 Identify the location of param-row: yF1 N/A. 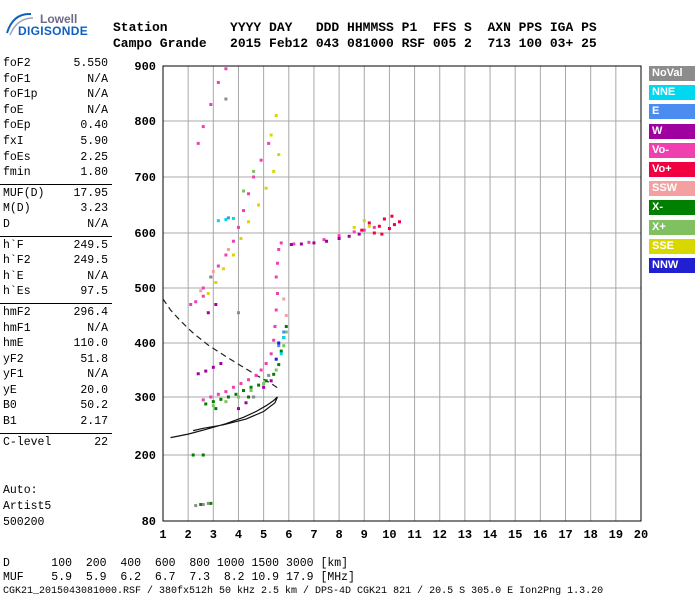
(56, 376).